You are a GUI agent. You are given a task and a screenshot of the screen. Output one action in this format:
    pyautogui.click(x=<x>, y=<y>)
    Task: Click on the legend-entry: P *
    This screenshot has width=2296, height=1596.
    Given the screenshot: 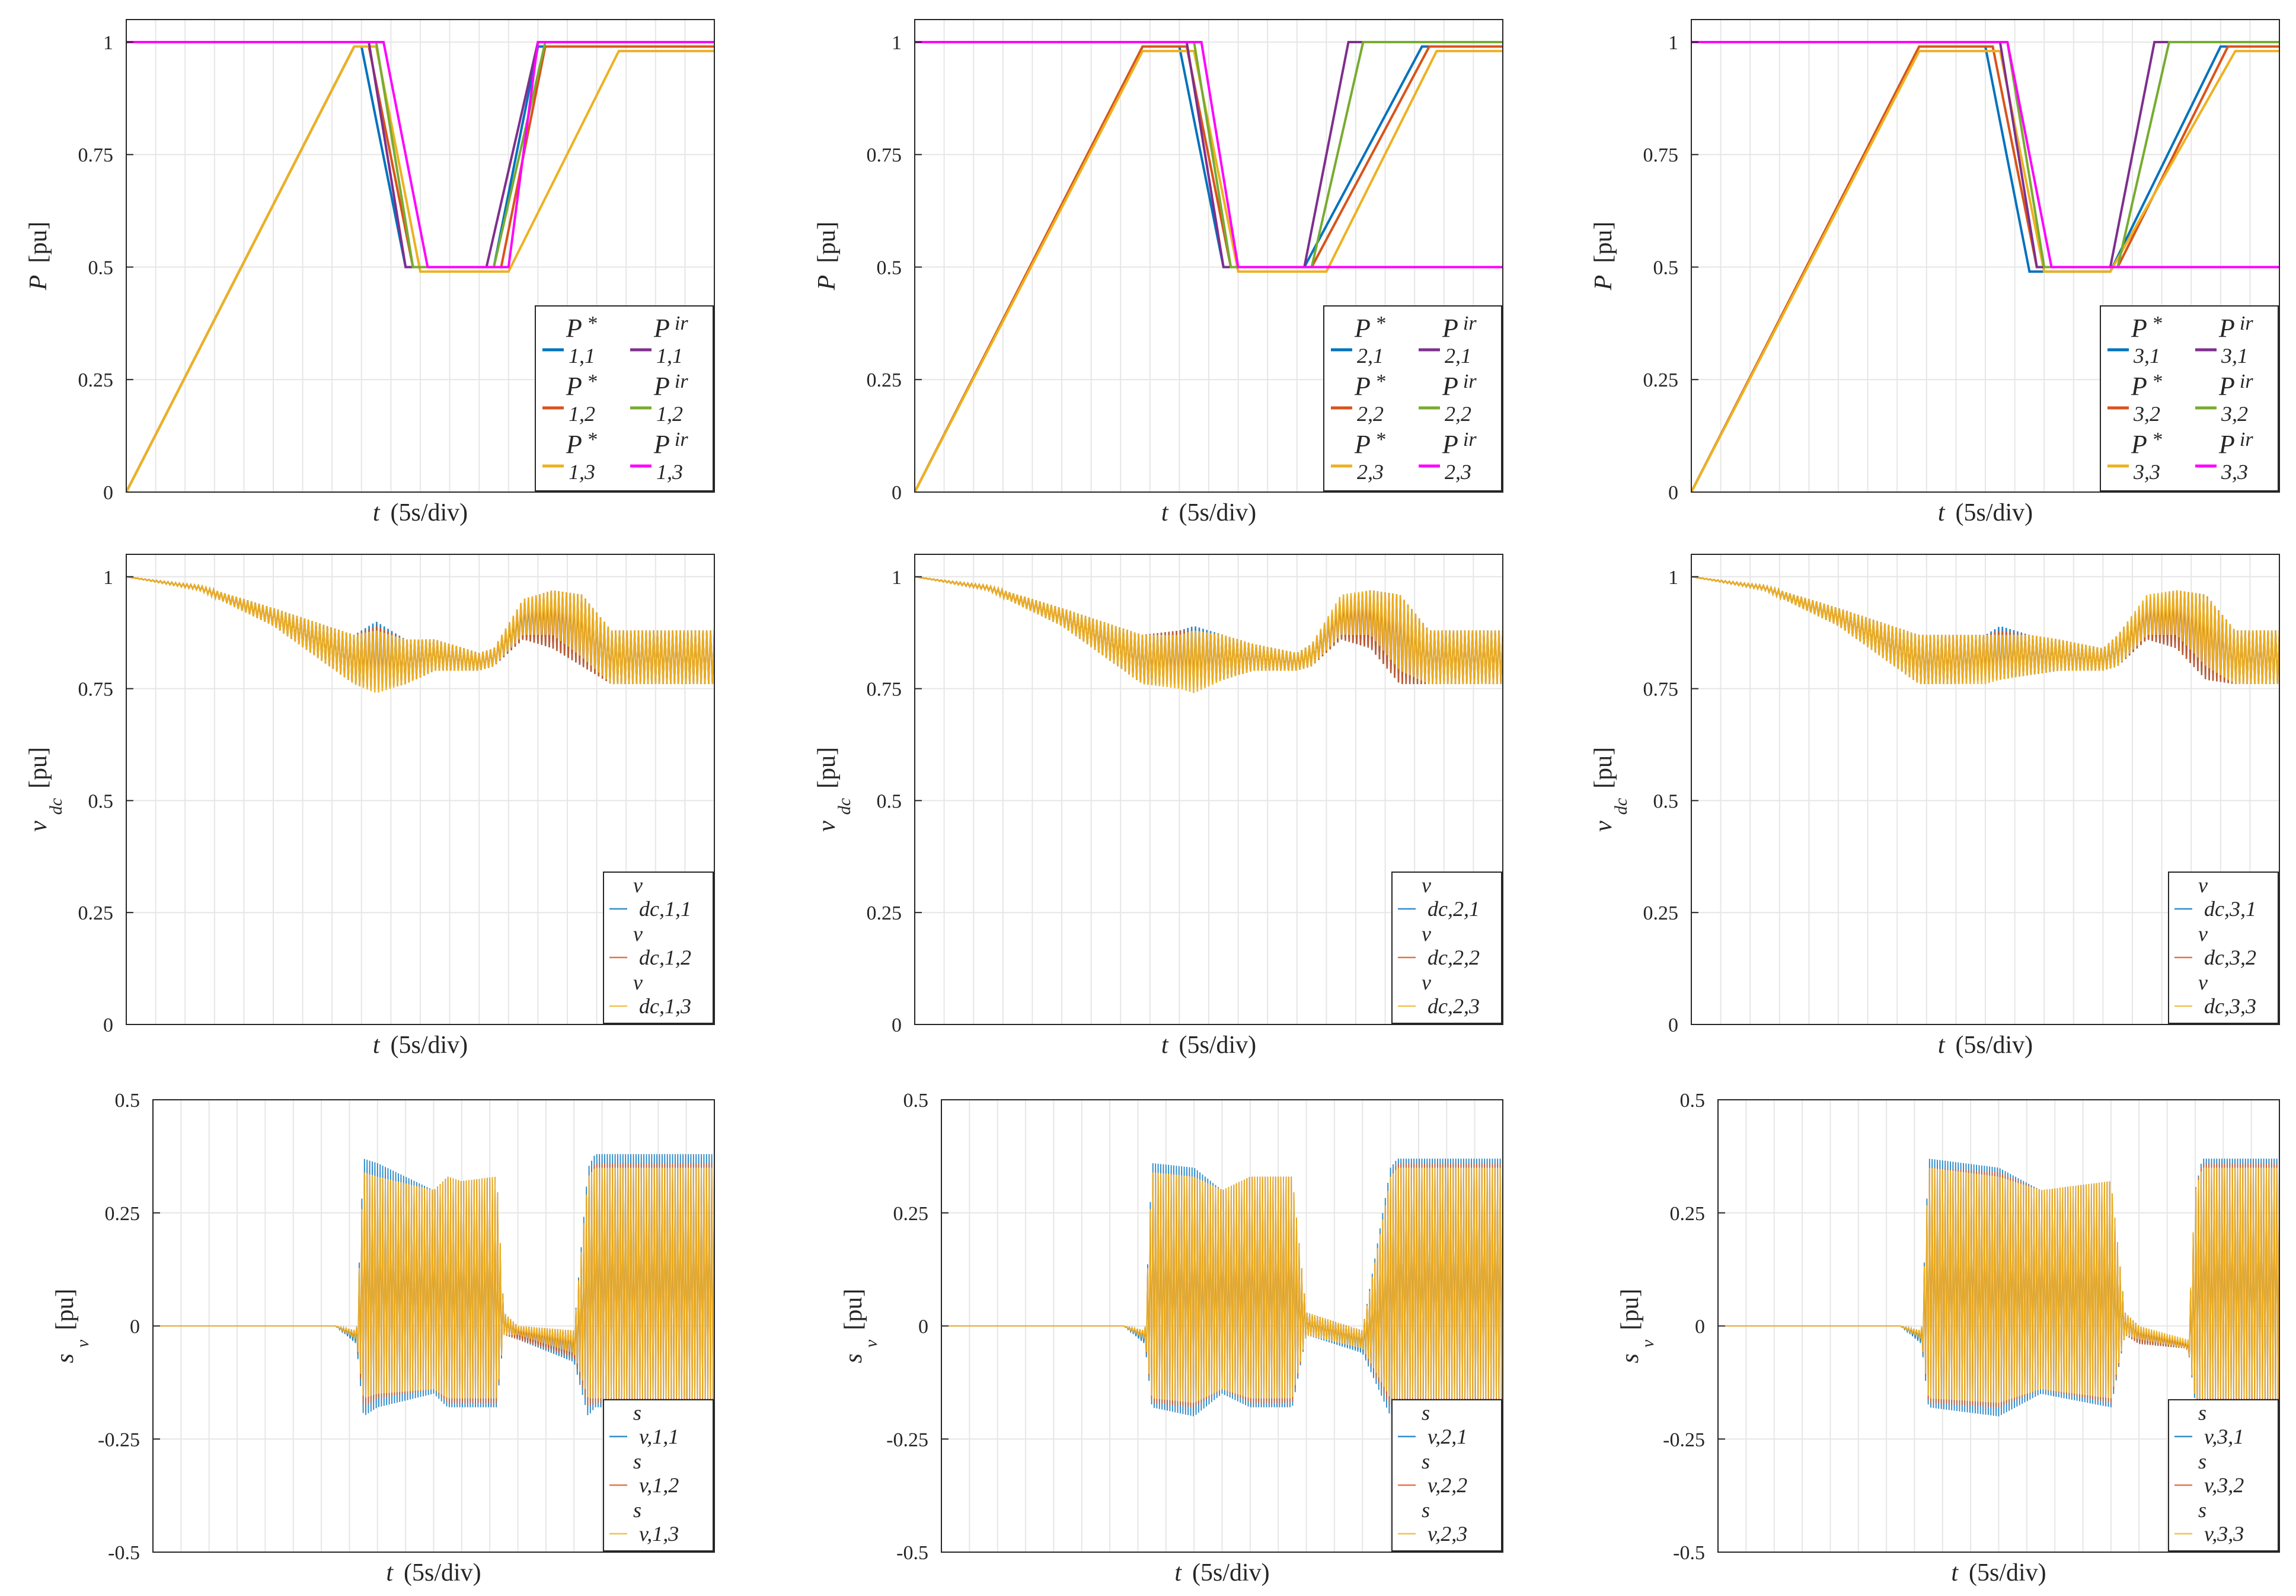 What is the action you would take?
    pyautogui.click(x=2146, y=444)
    